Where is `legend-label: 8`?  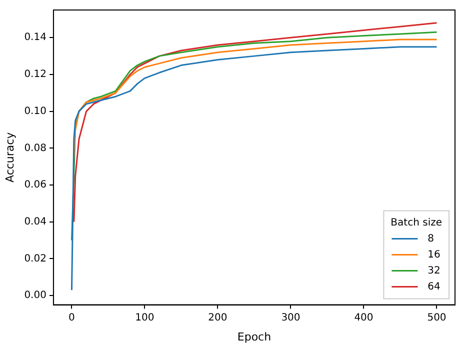
legend-label: 8 is located at coordinates (431, 238).